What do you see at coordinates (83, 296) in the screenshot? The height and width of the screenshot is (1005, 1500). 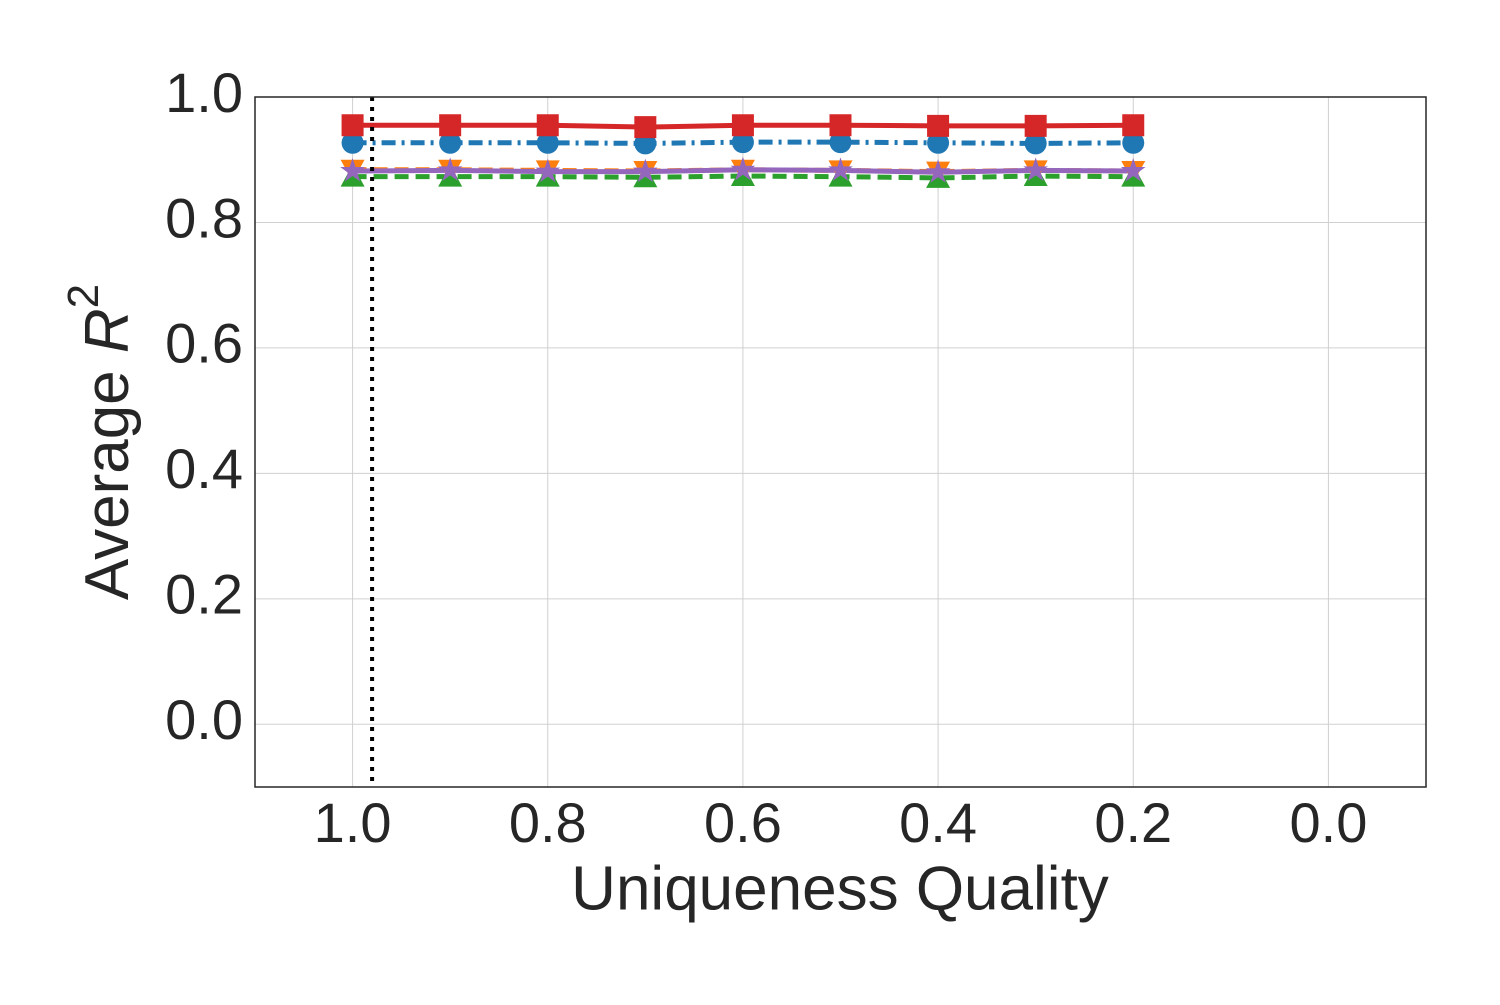 I see `y-label-sup: 2` at bounding box center [83, 296].